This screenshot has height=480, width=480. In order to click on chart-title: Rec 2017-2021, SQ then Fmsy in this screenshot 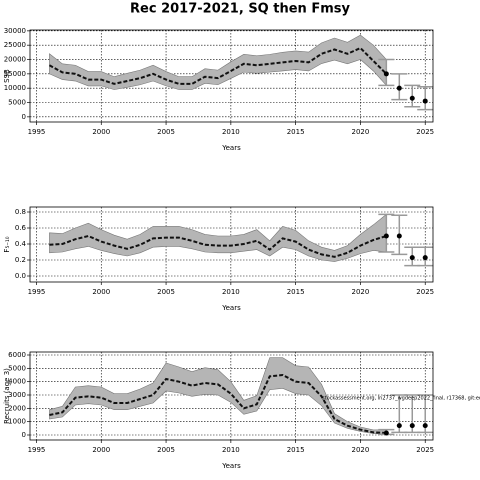, I will do `click(240, 9)`.